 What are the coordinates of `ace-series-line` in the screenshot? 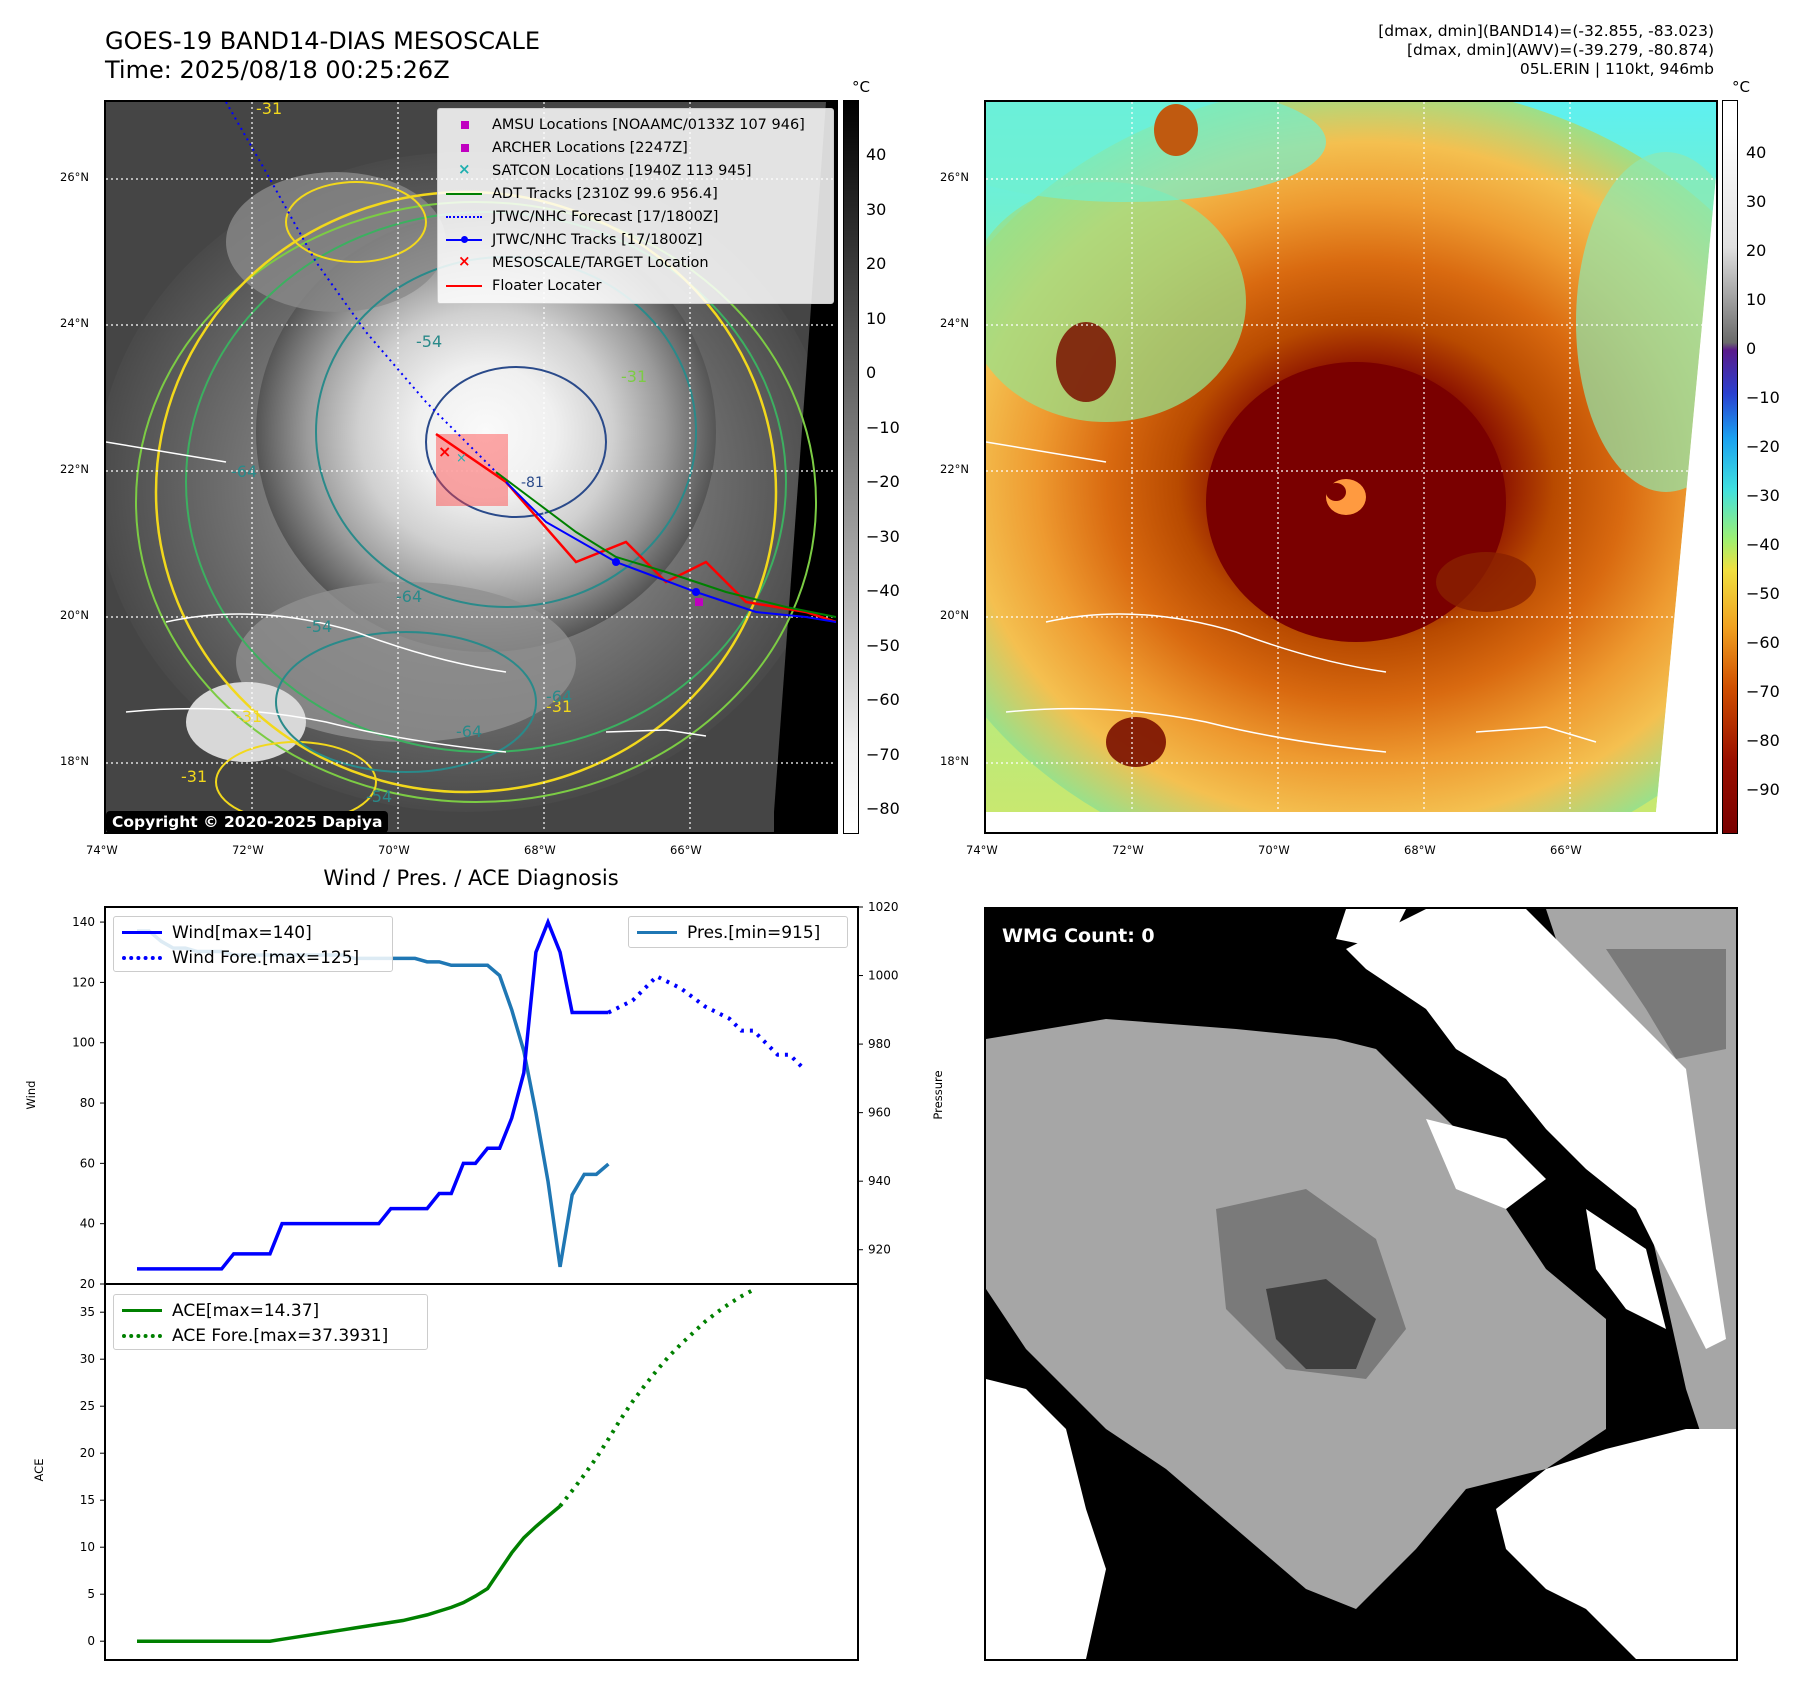 It's located at (349, 1573).